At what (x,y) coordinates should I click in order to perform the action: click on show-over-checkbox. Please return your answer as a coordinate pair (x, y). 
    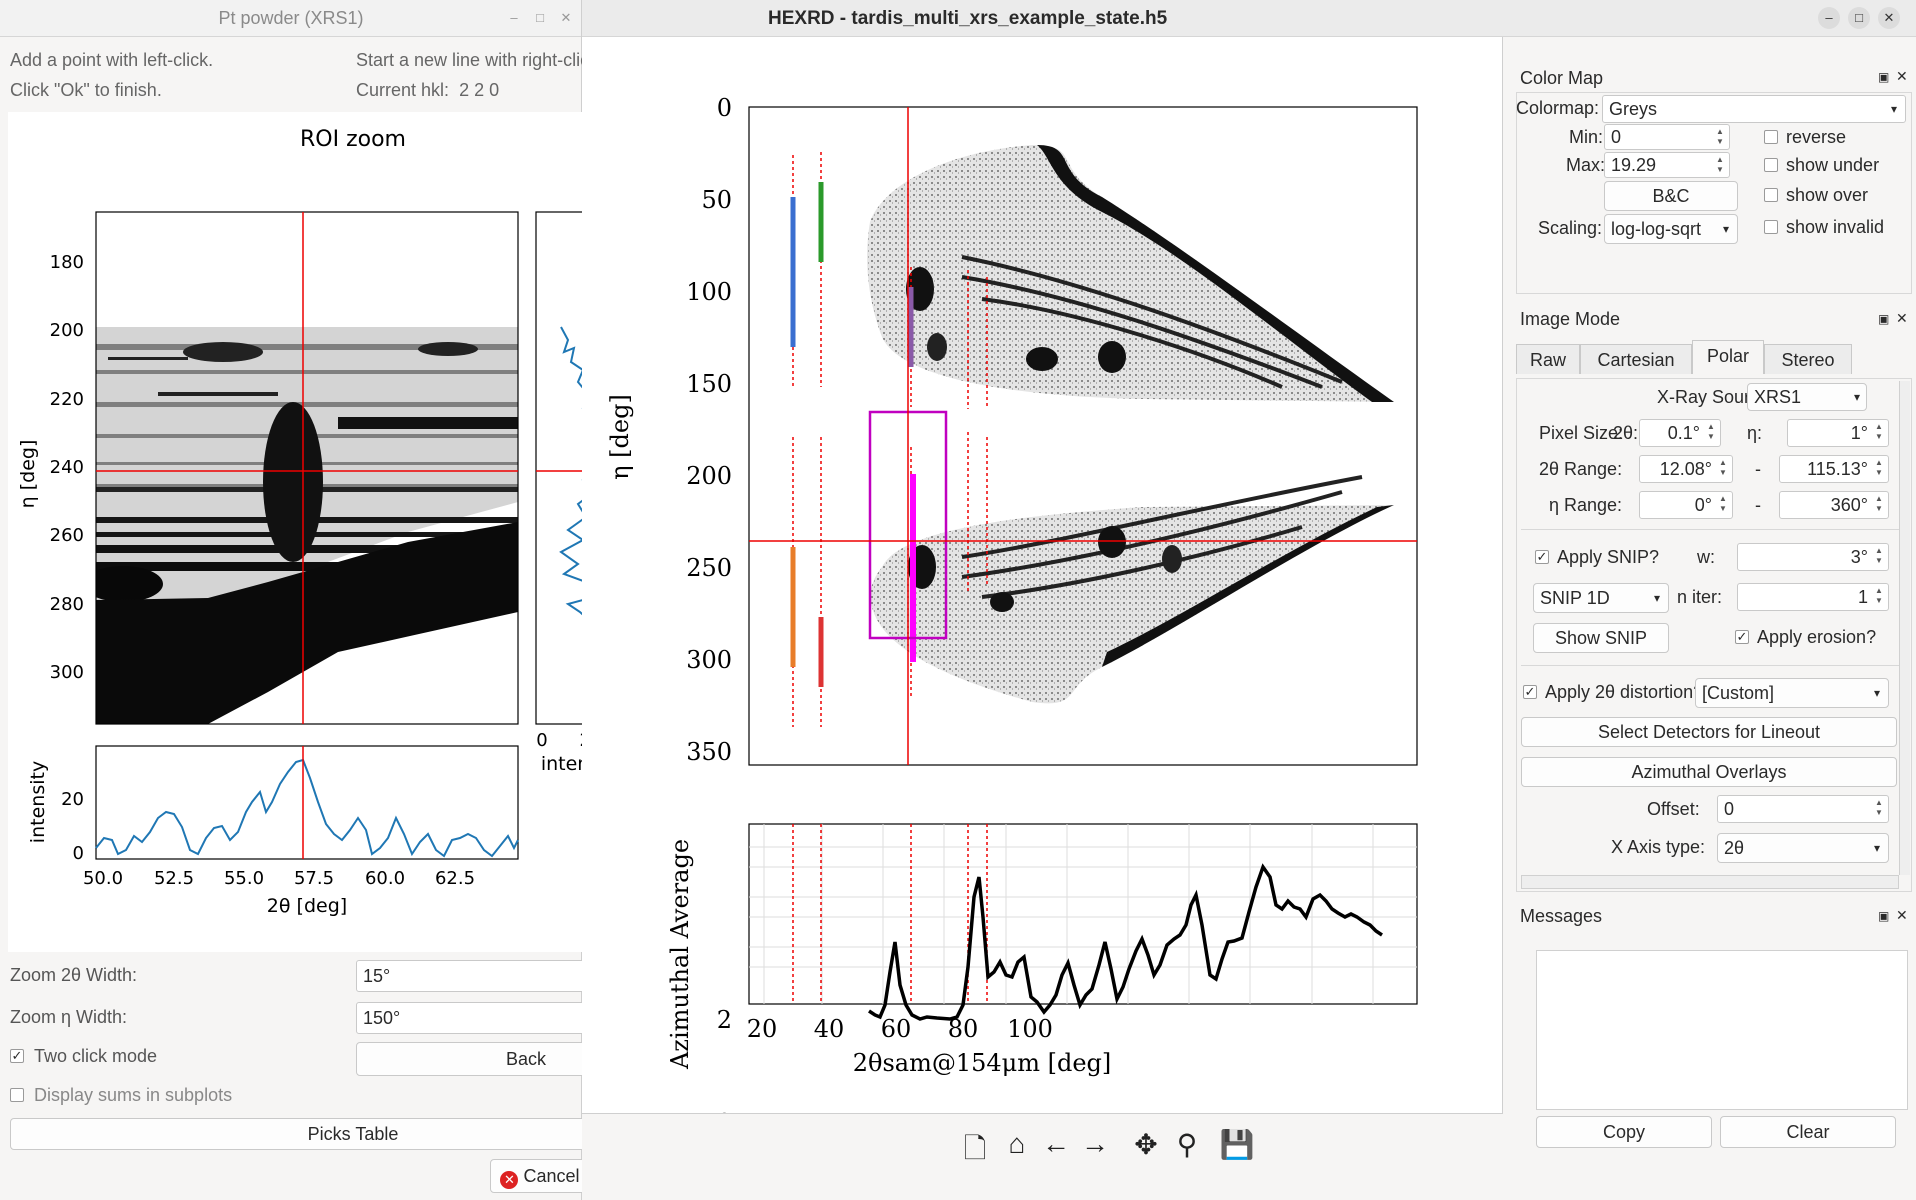
    Looking at the image, I should click on (1771, 195).